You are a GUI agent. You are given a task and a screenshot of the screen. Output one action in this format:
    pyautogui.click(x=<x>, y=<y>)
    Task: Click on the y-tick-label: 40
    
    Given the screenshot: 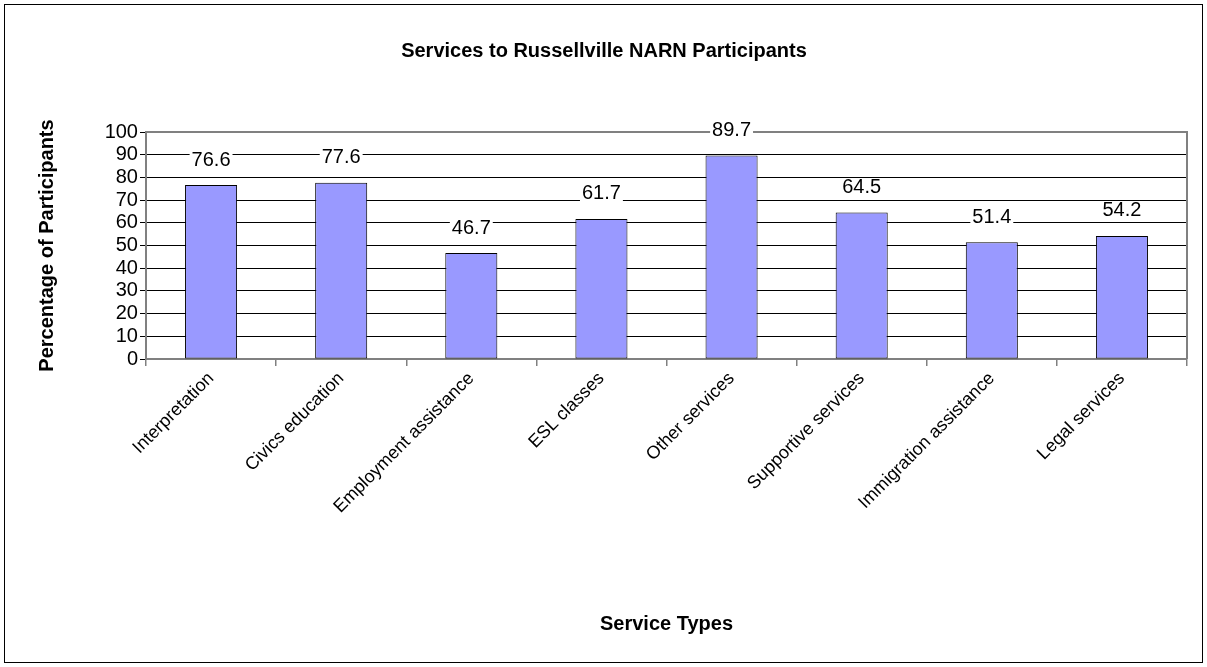 What is the action you would take?
    pyautogui.click(x=126, y=266)
    